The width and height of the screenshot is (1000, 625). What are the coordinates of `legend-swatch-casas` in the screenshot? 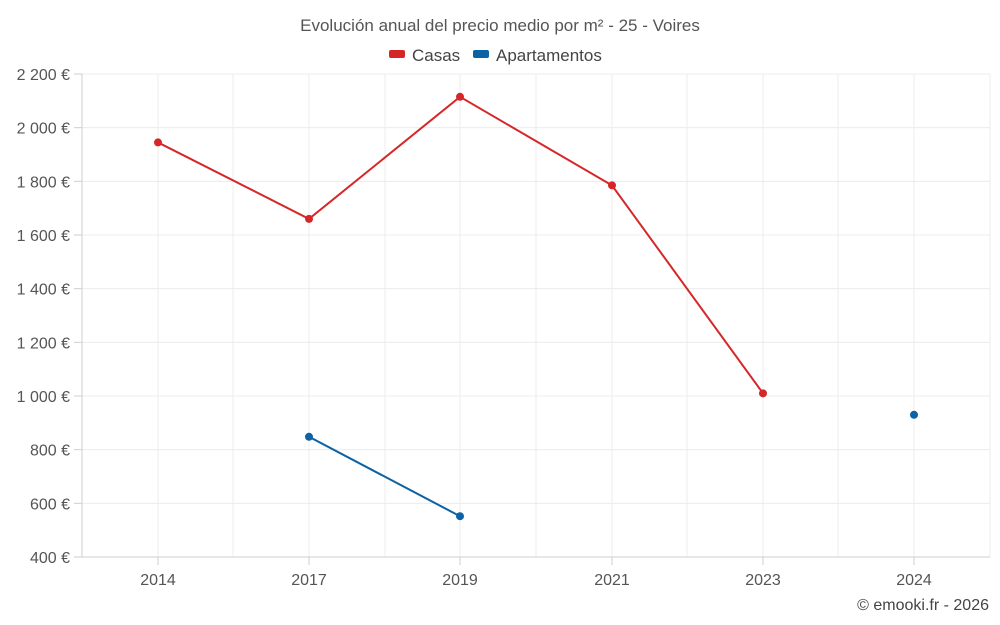 It's located at (397, 54).